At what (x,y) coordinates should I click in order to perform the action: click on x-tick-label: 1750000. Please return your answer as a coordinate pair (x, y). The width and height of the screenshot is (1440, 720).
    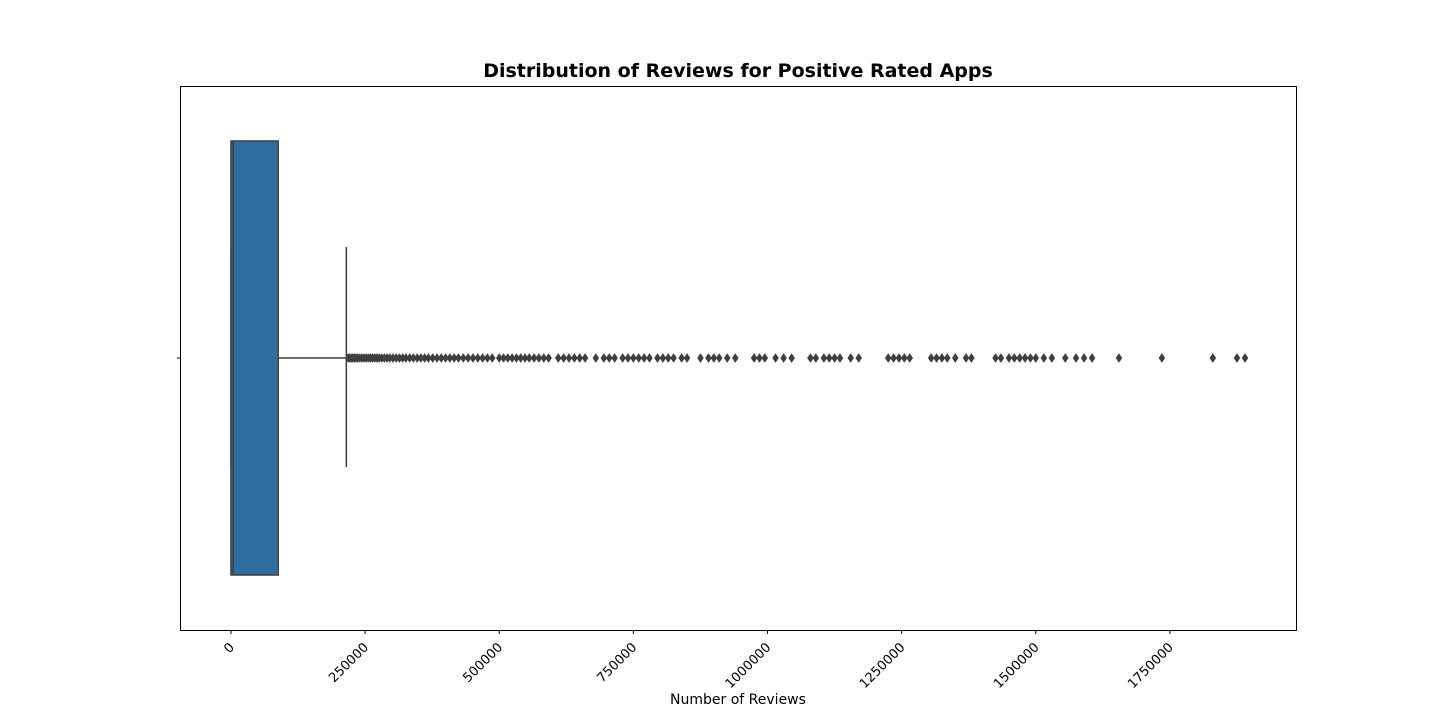
    Looking at the image, I should click on (1151, 666).